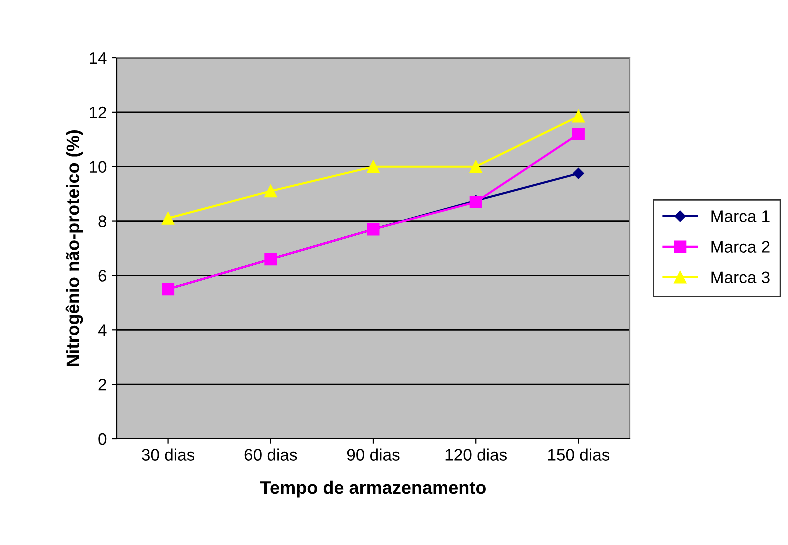  What do you see at coordinates (102, 276) in the screenshot?
I see `y-tick-label: 6` at bounding box center [102, 276].